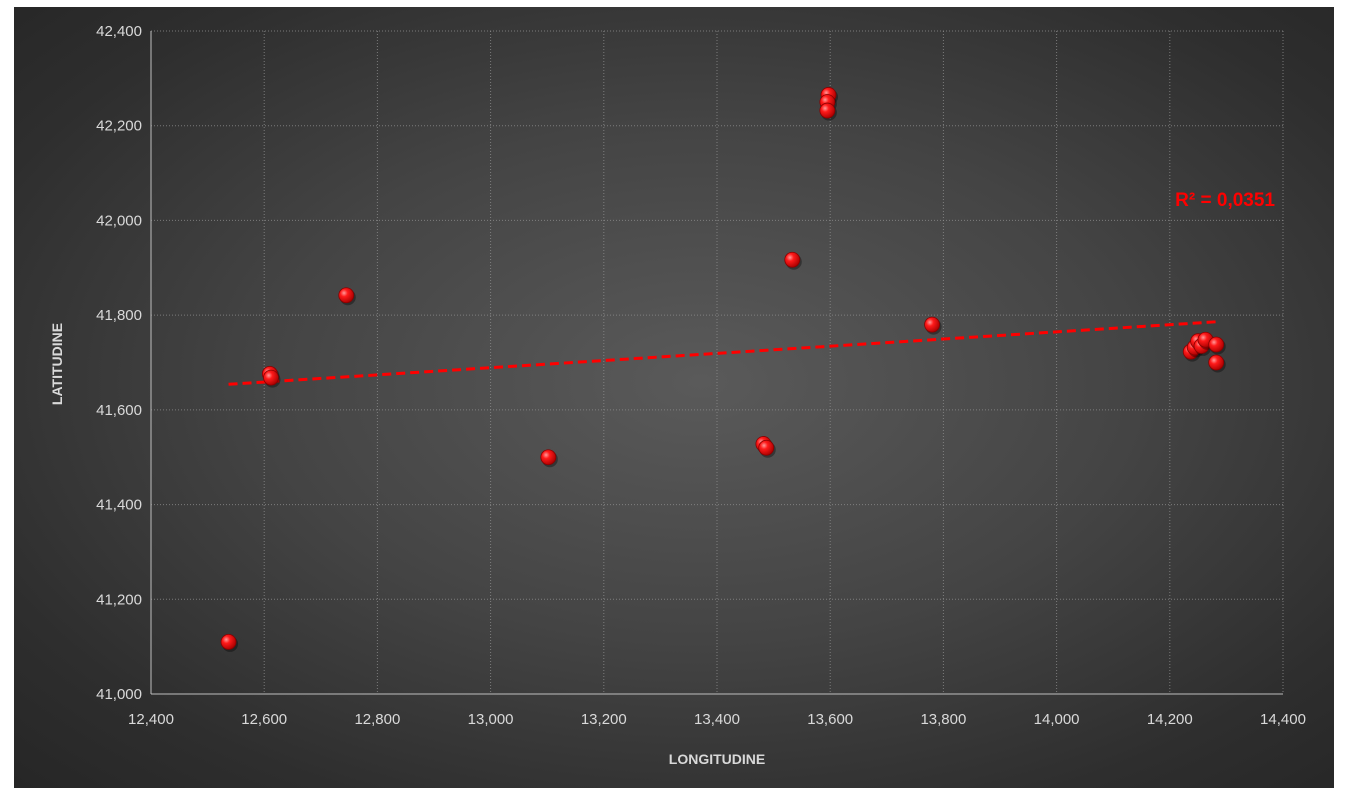 Image resolution: width=1346 pixels, height=793 pixels. Describe the element at coordinates (119, 31) in the screenshot. I see `y-tick-label: 42,400` at that location.